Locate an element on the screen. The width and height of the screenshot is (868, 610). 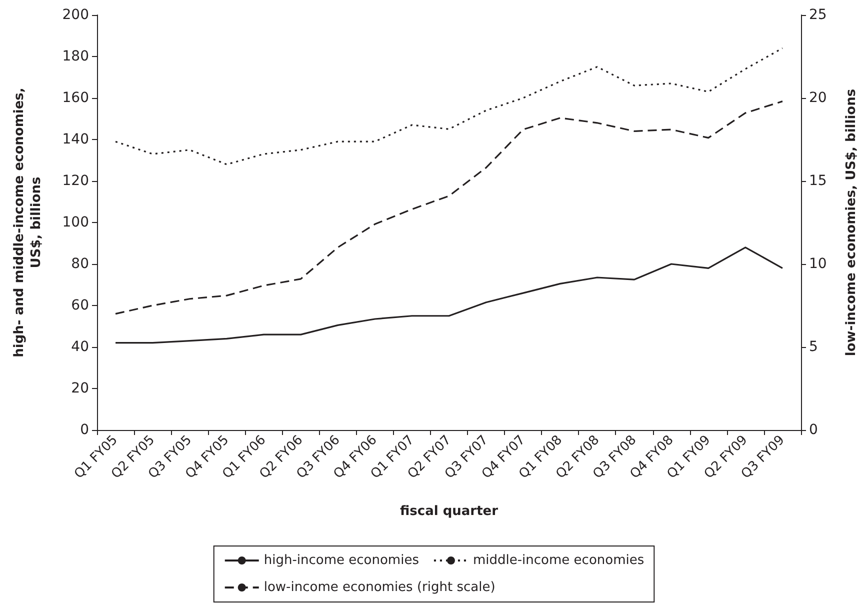
x-axis-title: fiscal quarter is located at coordinates (449, 511).